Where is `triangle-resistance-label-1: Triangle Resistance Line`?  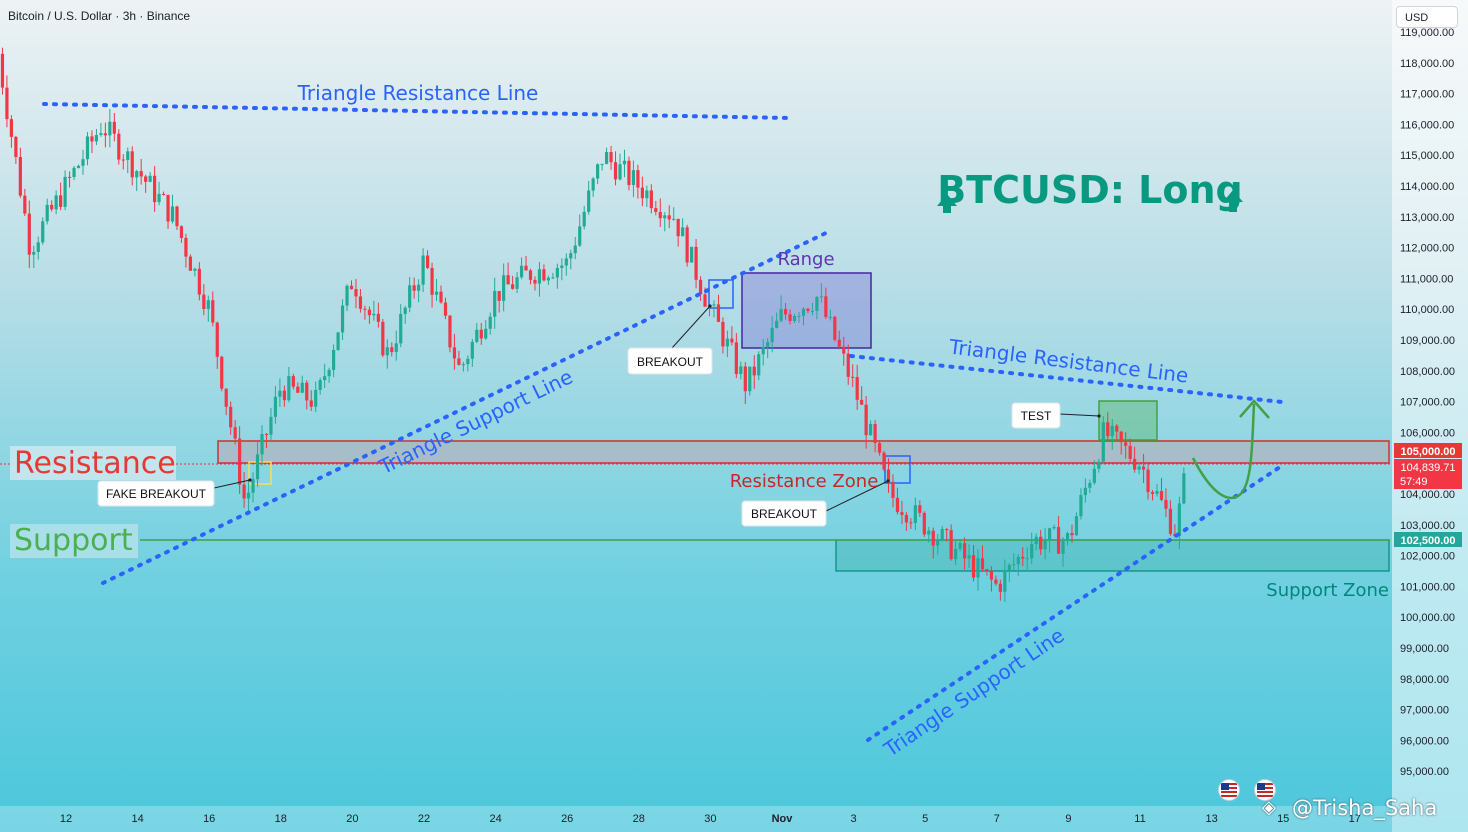
triangle-resistance-label-1: Triangle Resistance Line is located at coordinates (418, 93).